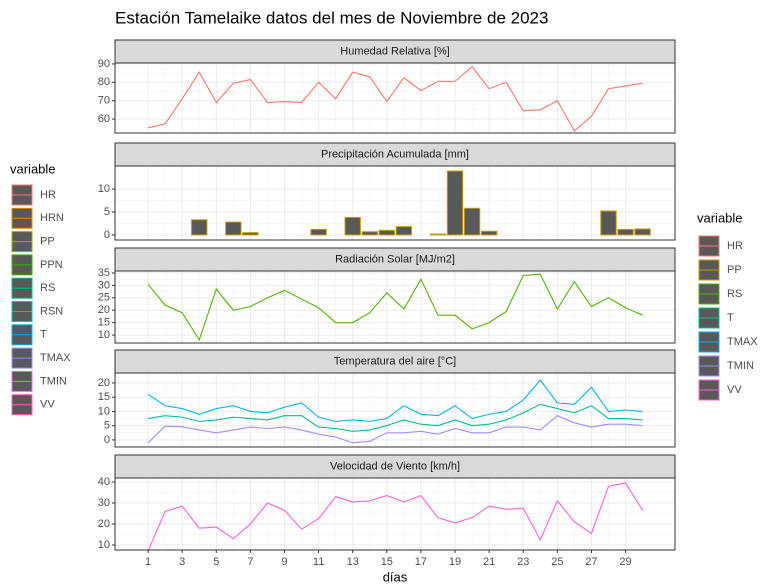  What do you see at coordinates (284, 562) in the screenshot?
I see `x-tick-label: 9` at bounding box center [284, 562].